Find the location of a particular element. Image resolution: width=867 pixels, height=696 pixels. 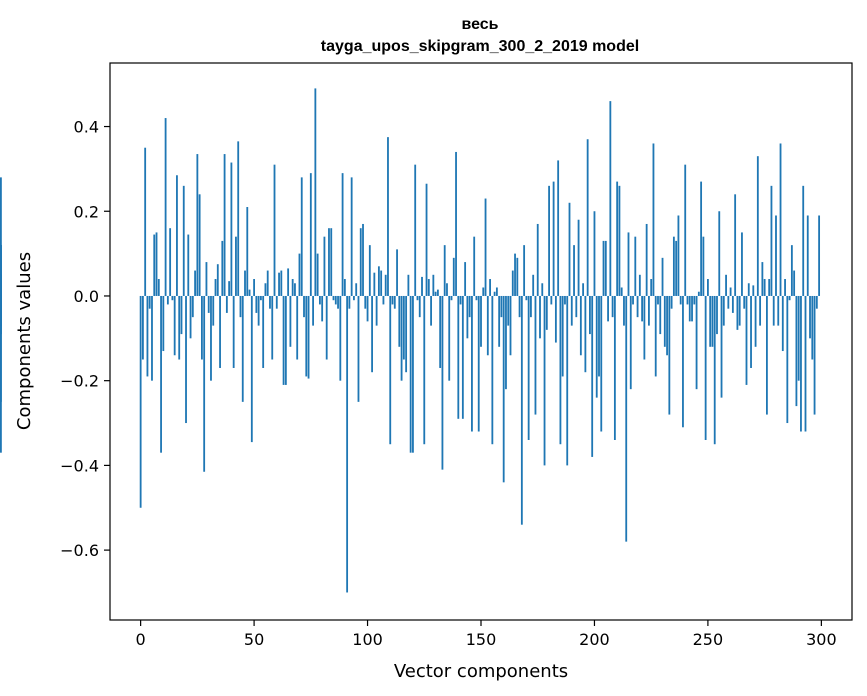

chart-title-line-1: весь is located at coordinates (479, 24).